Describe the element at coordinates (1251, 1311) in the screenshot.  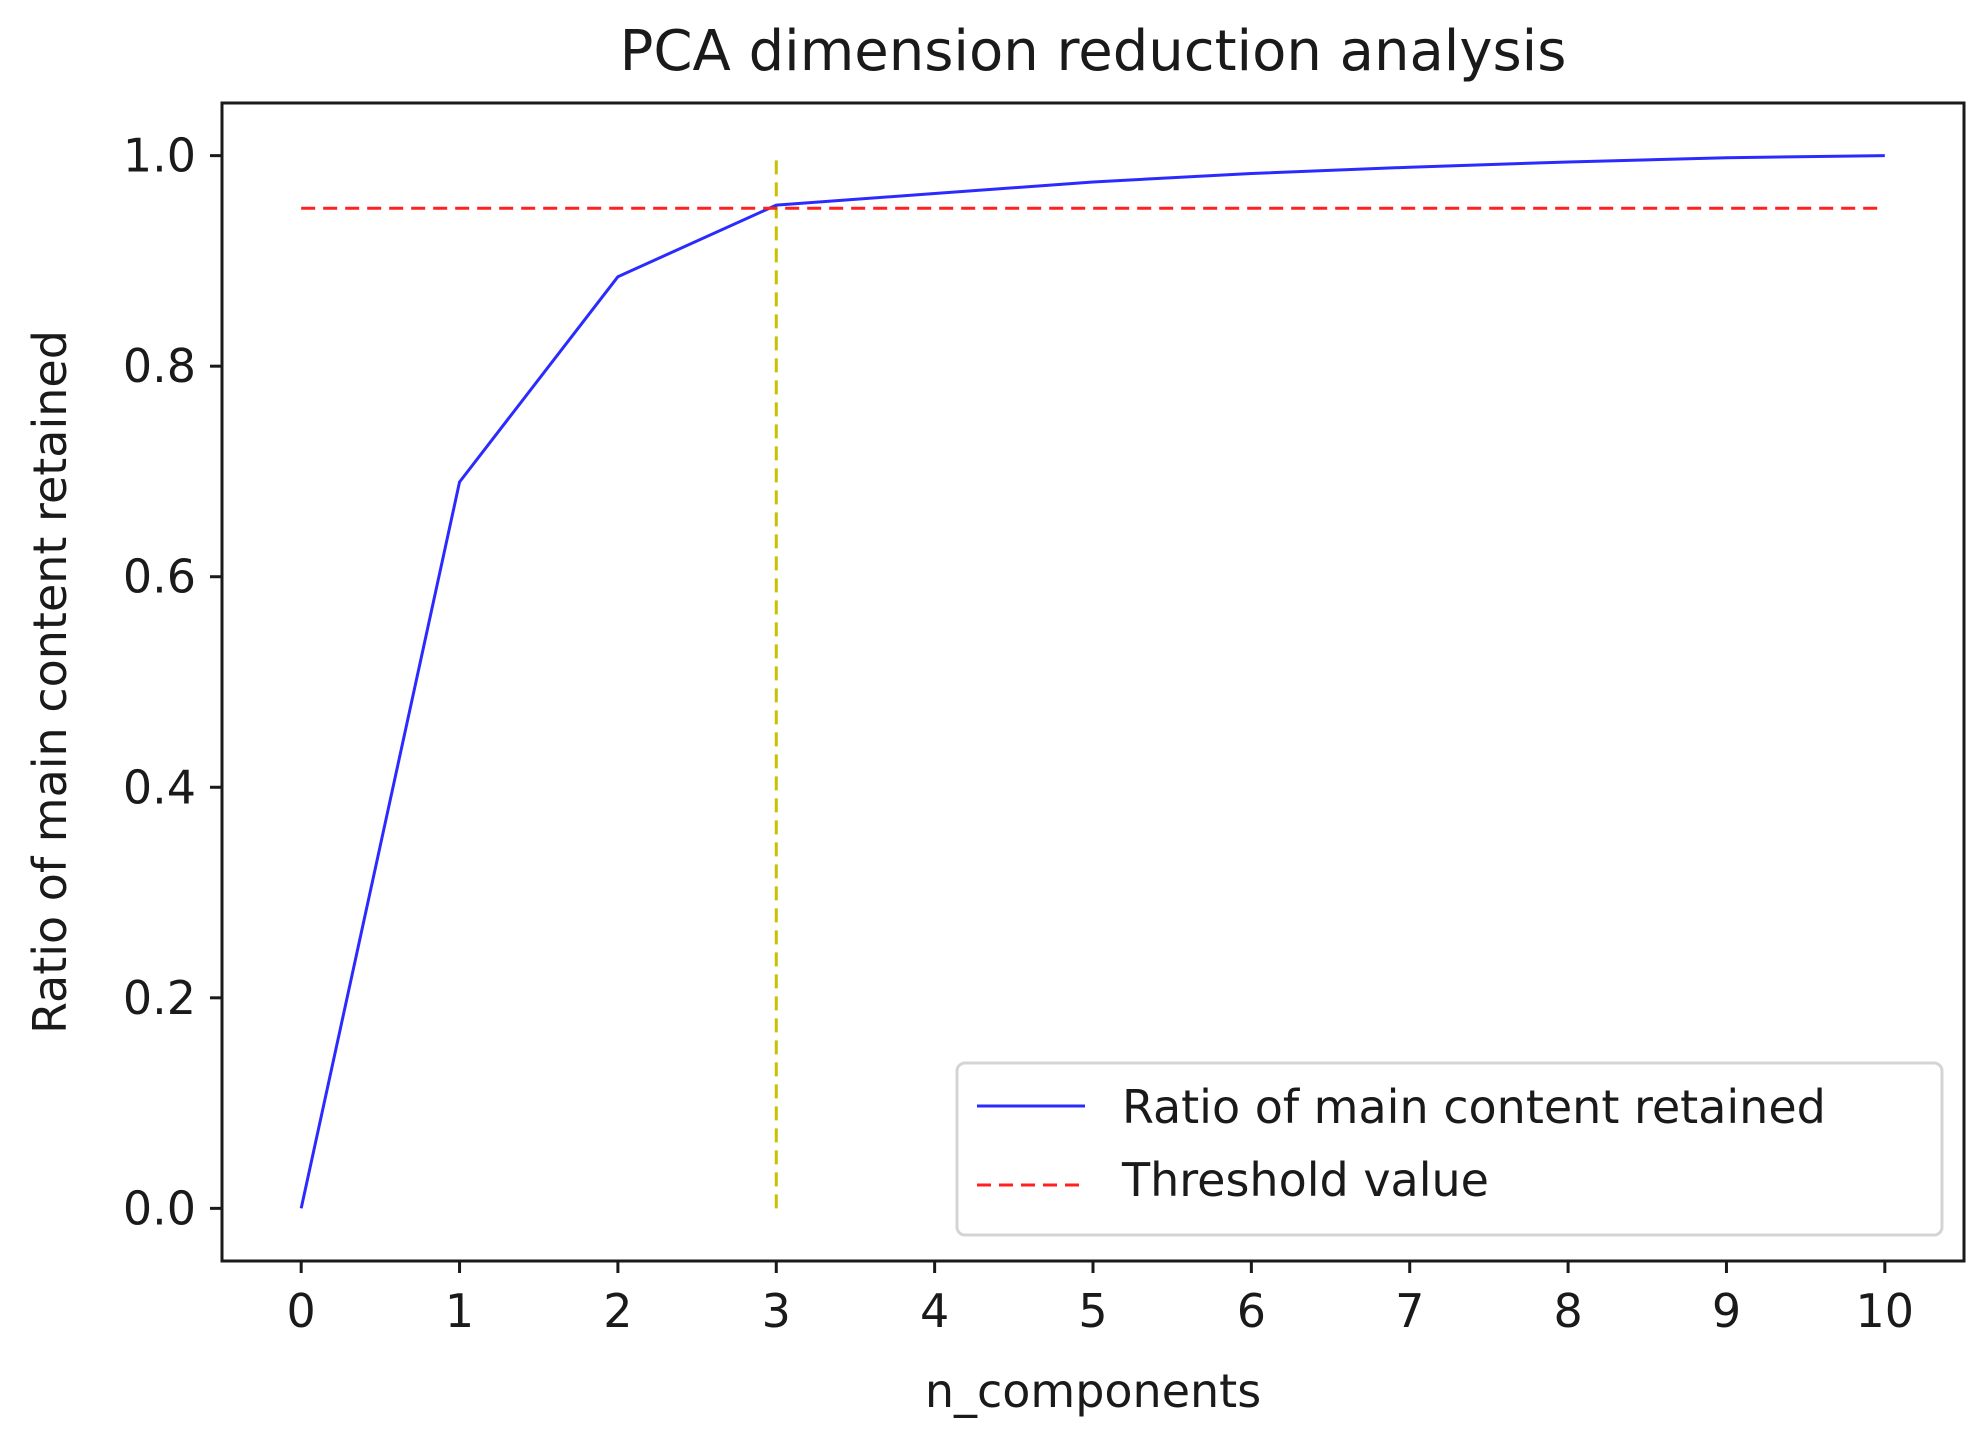
I see `x-tick-label: 6` at that location.